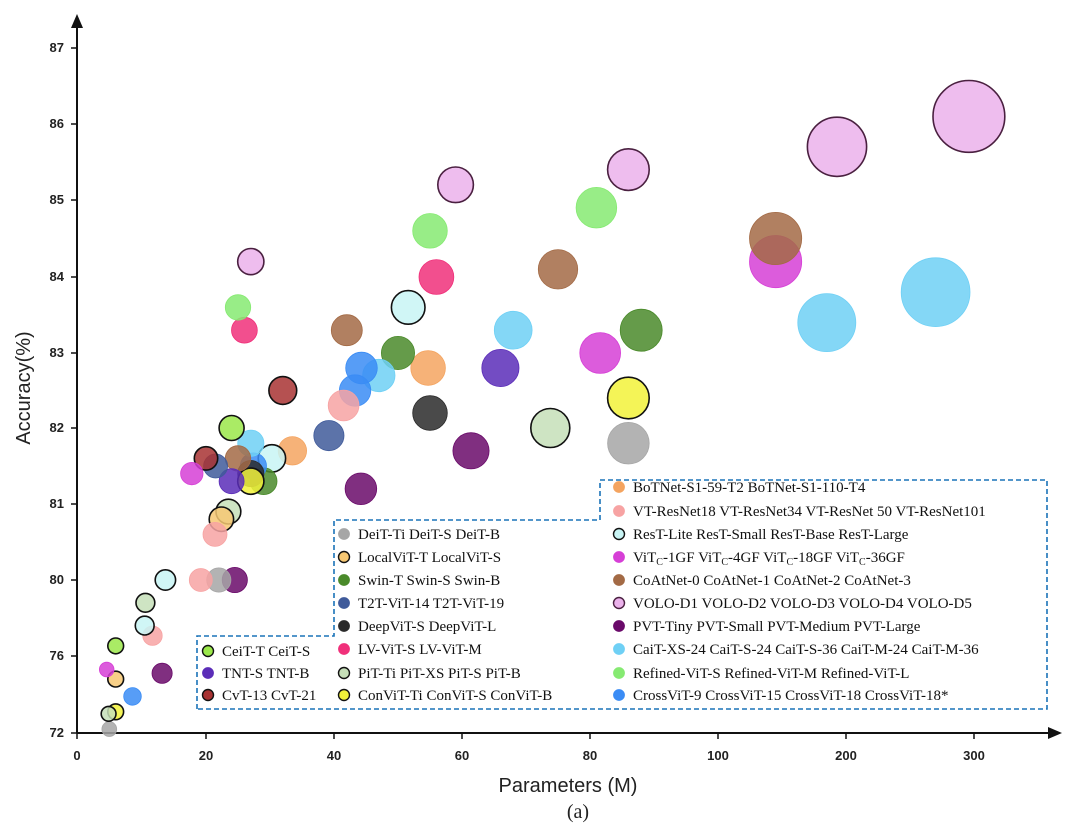  Describe the element at coordinates (802, 604) in the screenshot. I see `legend-entry-label: VOLO-D1 VOLO-D2 VOLO-D3 VOLO-D4 VOLO-D5` at that location.